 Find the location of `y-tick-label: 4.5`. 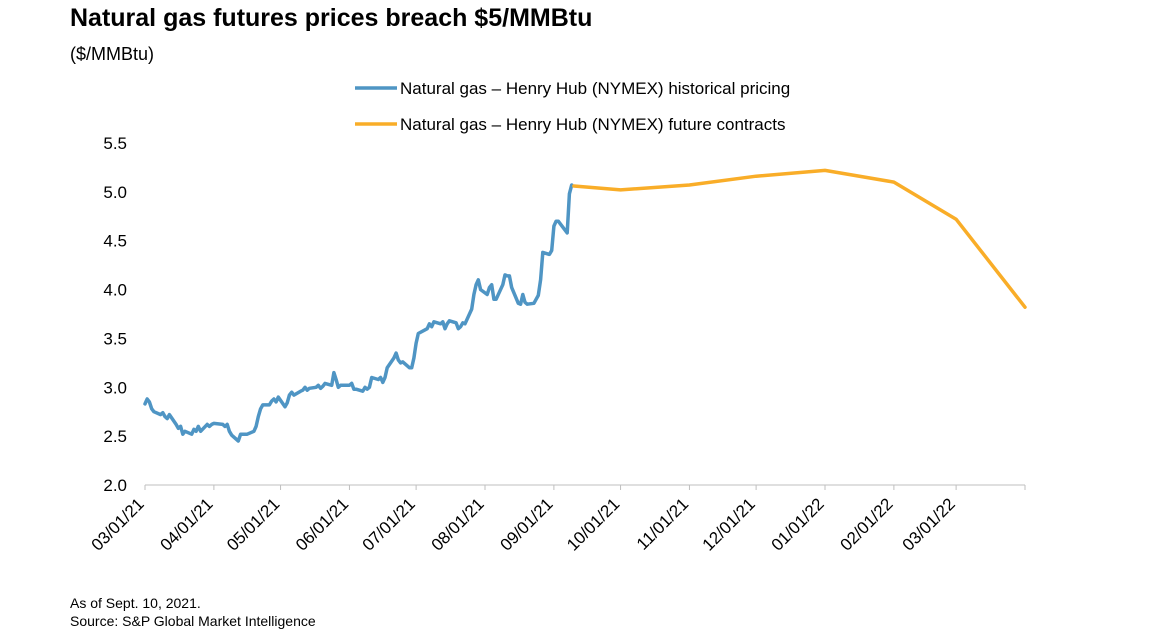

y-tick-label: 4.5 is located at coordinates (115, 241).